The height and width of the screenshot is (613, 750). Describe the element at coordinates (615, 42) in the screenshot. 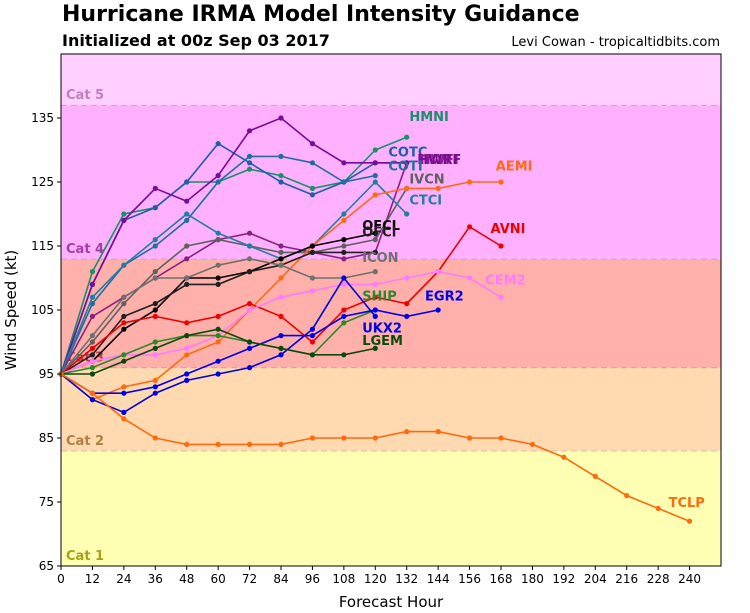

I see `chart-credit: Levi Cowan - tropicaltidbits.com` at that location.